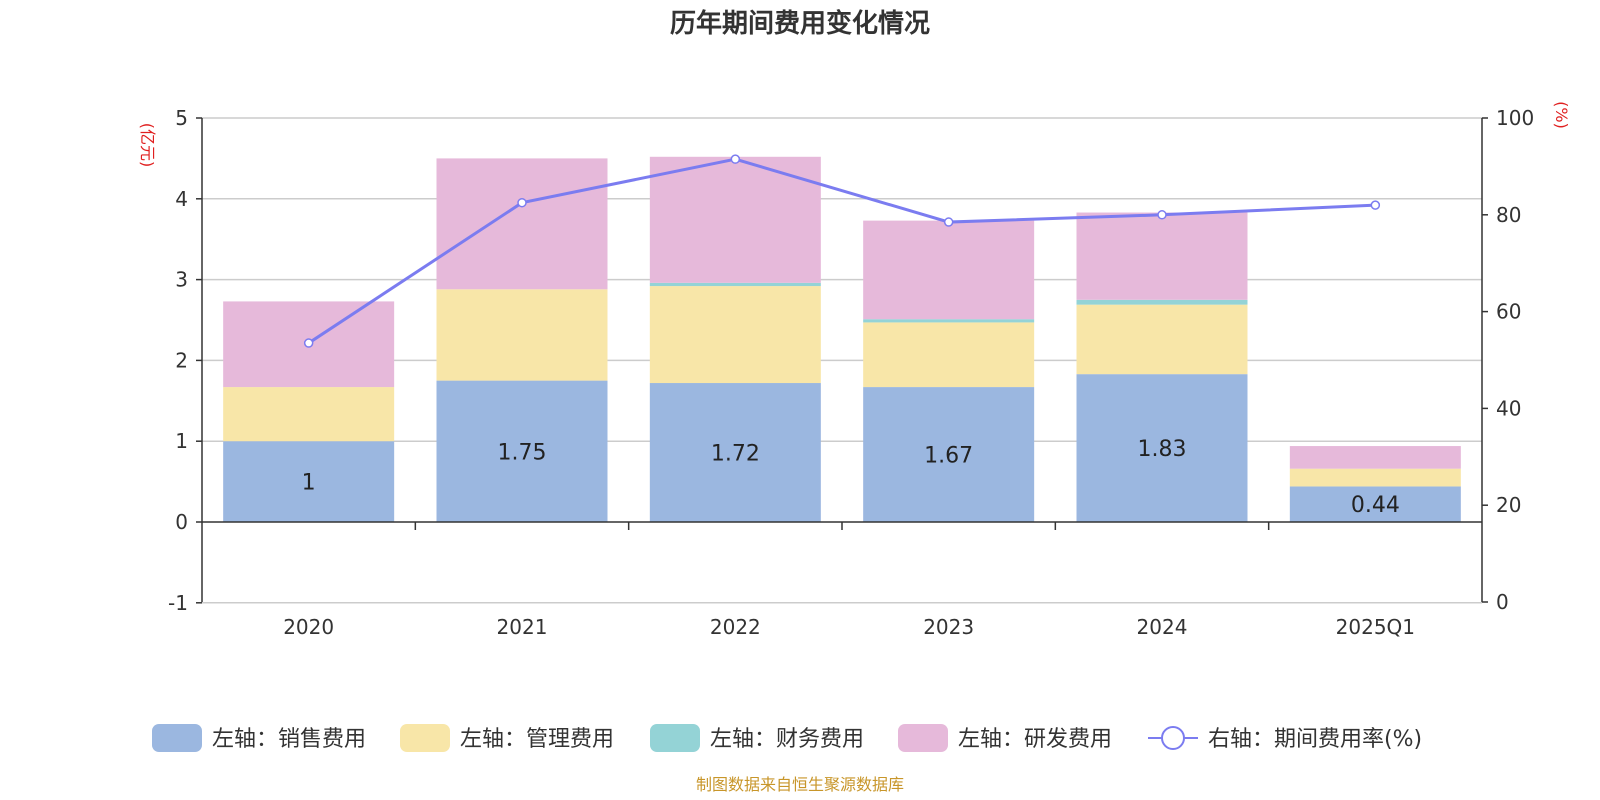 Image resolution: width=1600 pixels, height=800 pixels. Describe the element at coordinates (1035, 739) in the screenshot. I see `legend-label: 左轴：研发费用` at that location.